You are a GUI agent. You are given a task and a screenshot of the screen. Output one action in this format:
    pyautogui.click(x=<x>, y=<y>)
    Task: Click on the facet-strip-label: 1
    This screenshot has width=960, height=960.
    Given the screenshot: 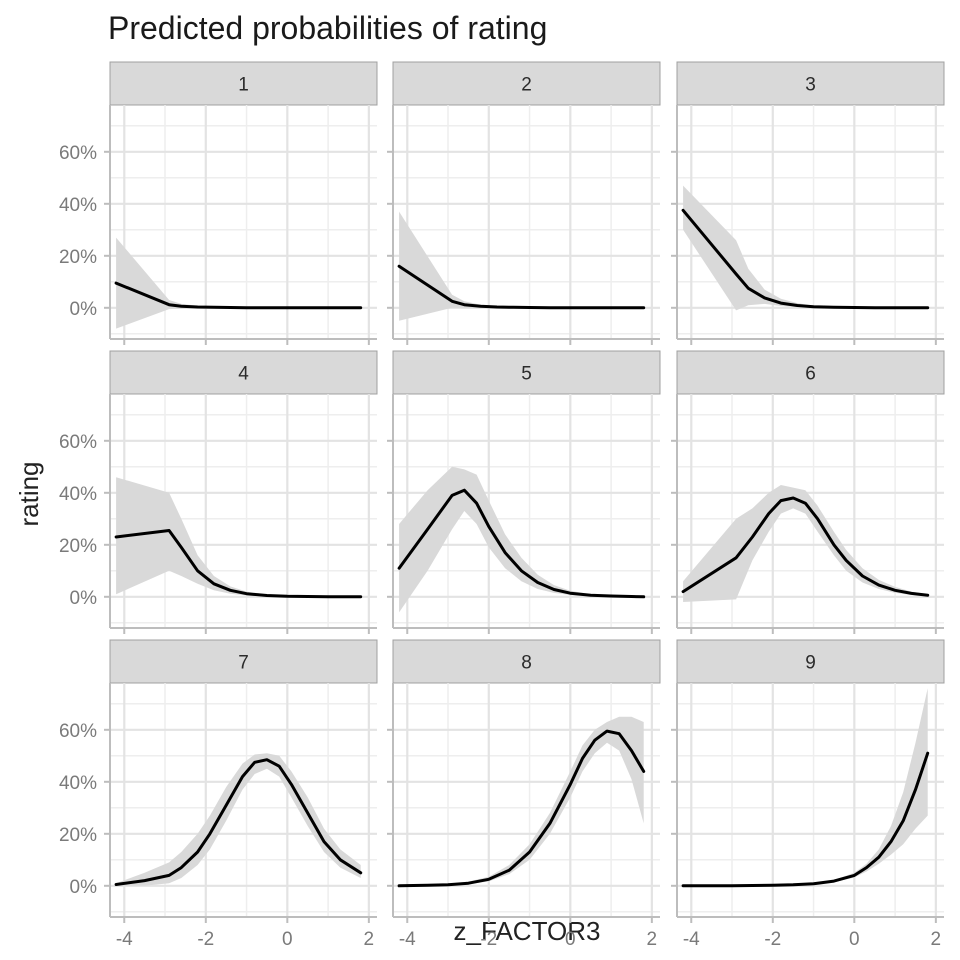 What is the action you would take?
    pyautogui.click(x=243, y=85)
    